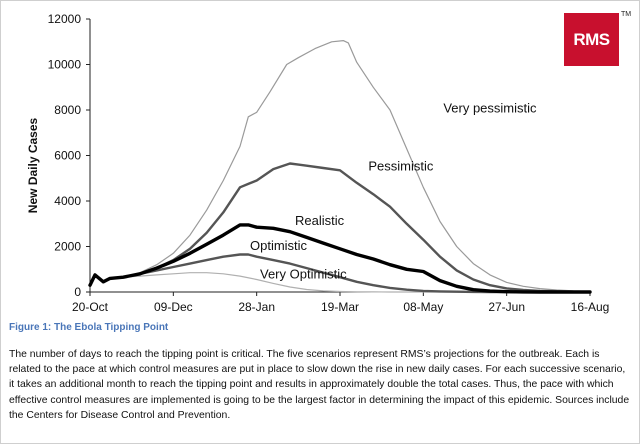 This screenshot has height=444, width=640. Describe the element at coordinates (490, 107) in the screenshot. I see `series-label-very-pessimistic: Very pessimistic` at that location.